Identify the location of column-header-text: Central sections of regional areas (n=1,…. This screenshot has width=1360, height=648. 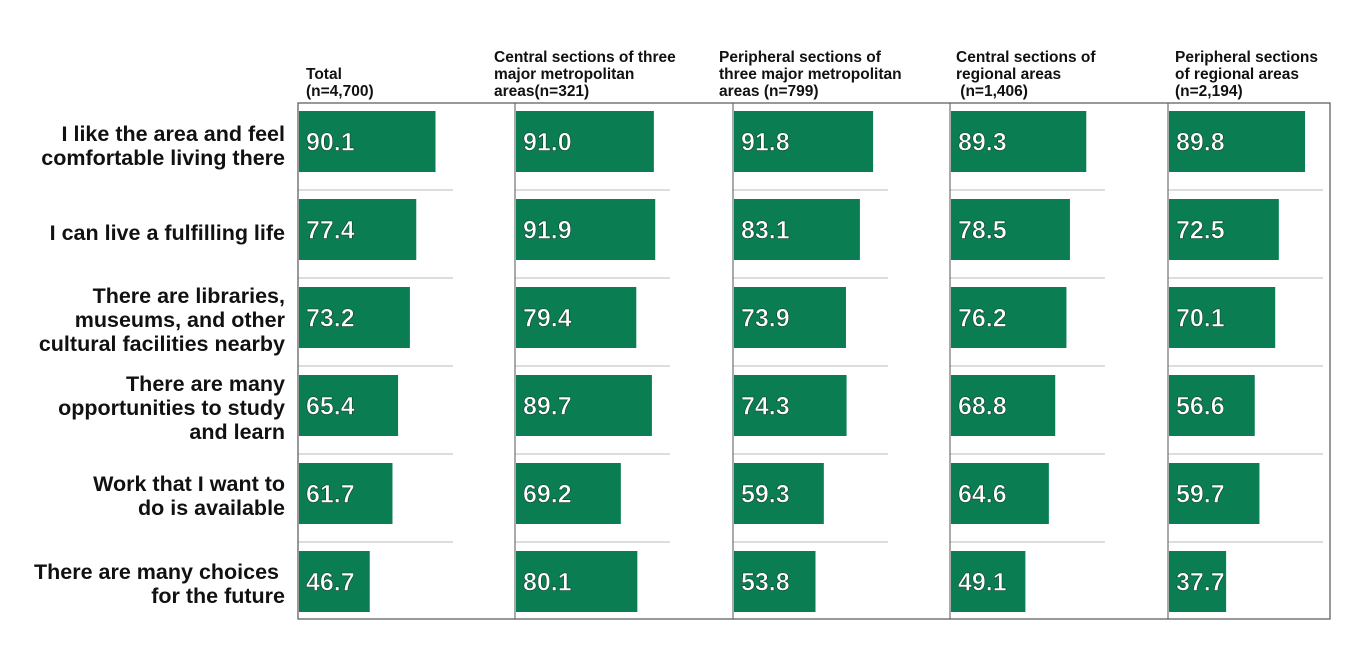
(1026, 74).